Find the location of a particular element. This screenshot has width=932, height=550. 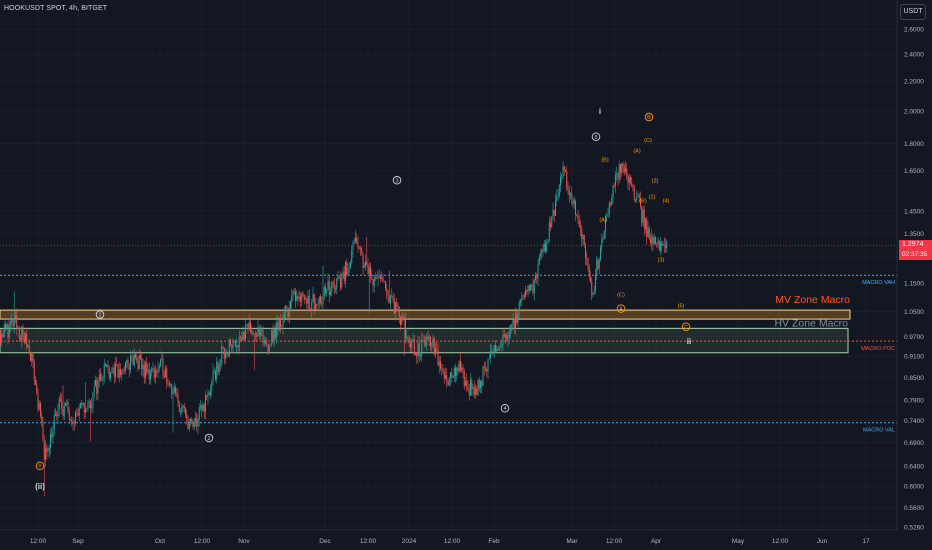

y-tick-label: 2.4000 is located at coordinates (914, 54).